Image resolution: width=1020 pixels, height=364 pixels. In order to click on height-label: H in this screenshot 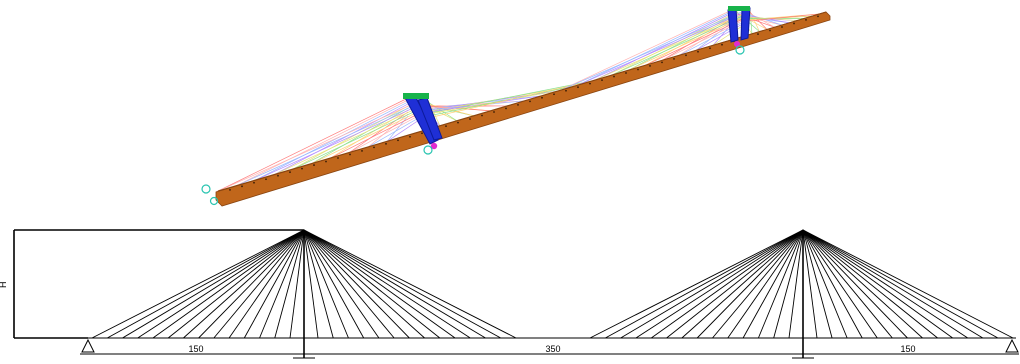, I will do `click(4, 285)`.